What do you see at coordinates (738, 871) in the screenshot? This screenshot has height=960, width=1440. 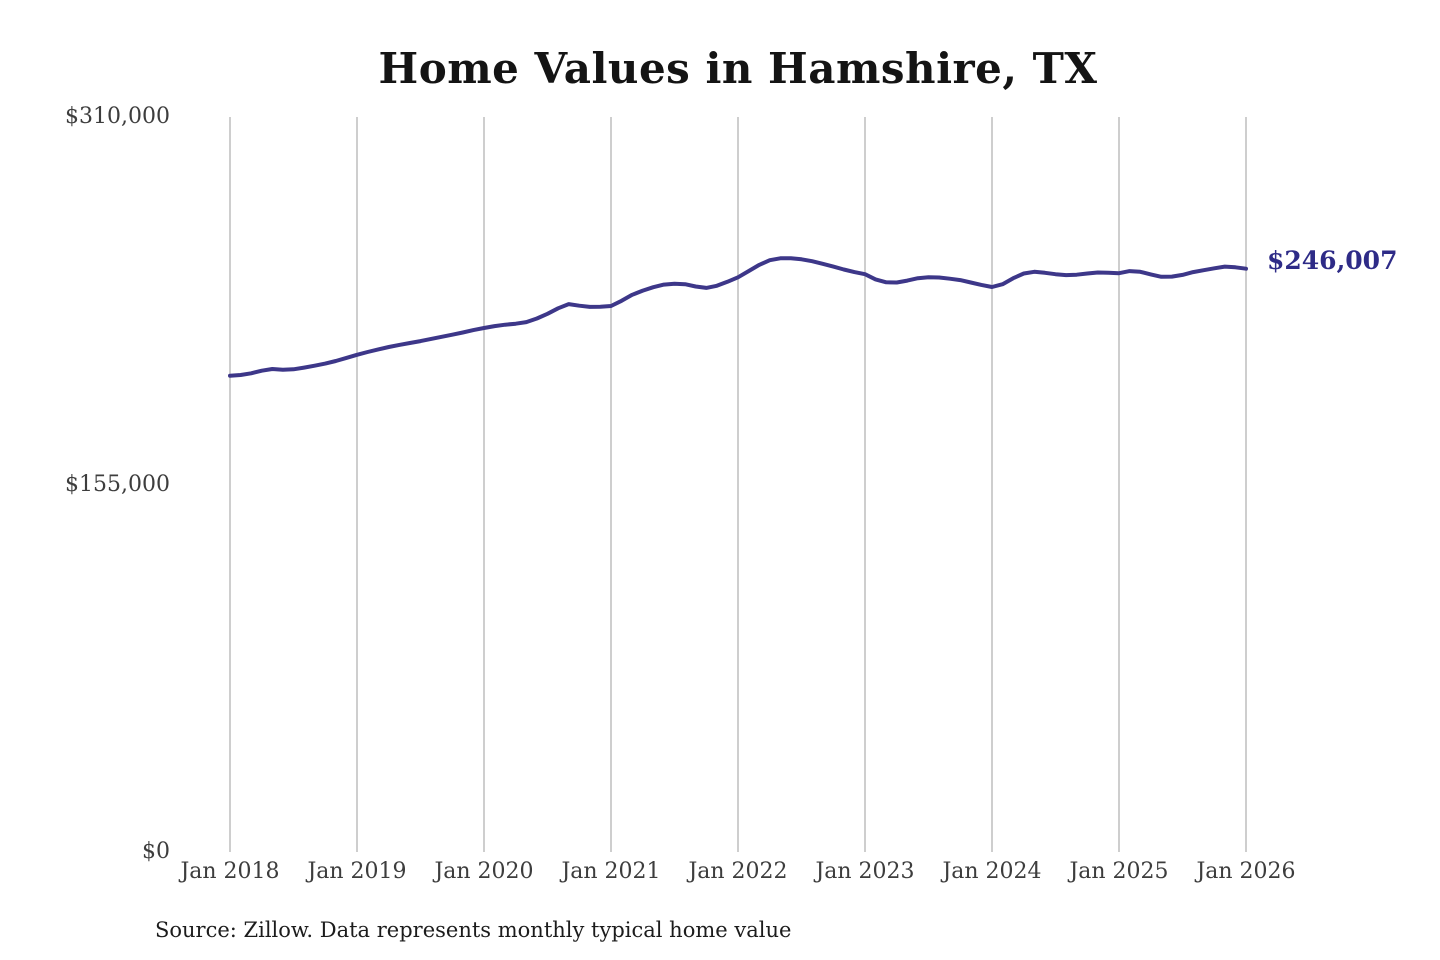 I see `x-tick-label: Jan 2022` at bounding box center [738, 871].